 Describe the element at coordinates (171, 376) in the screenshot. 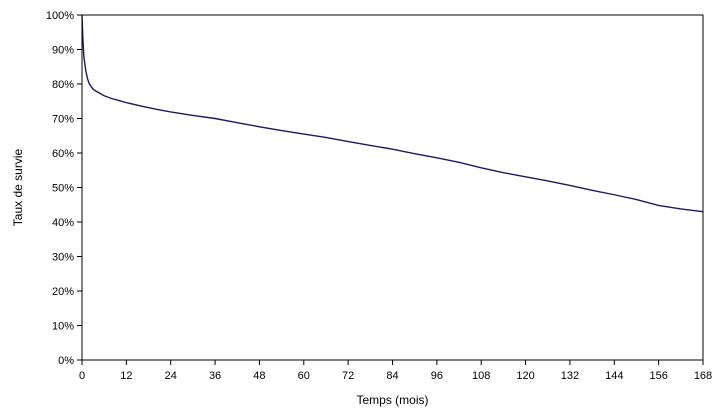

I see `x-tick-label: 24` at that location.